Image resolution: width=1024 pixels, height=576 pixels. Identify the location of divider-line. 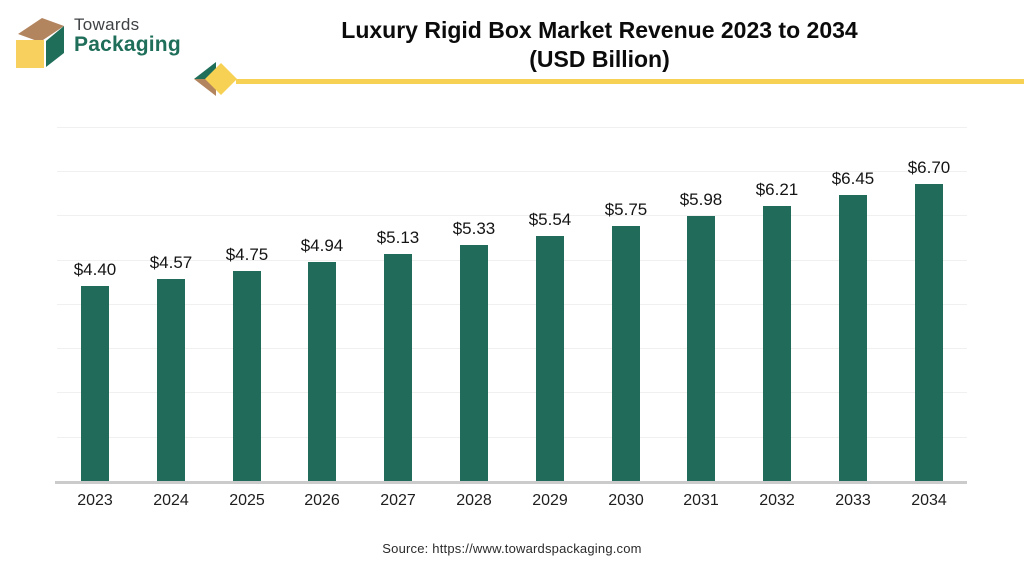
(630, 81).